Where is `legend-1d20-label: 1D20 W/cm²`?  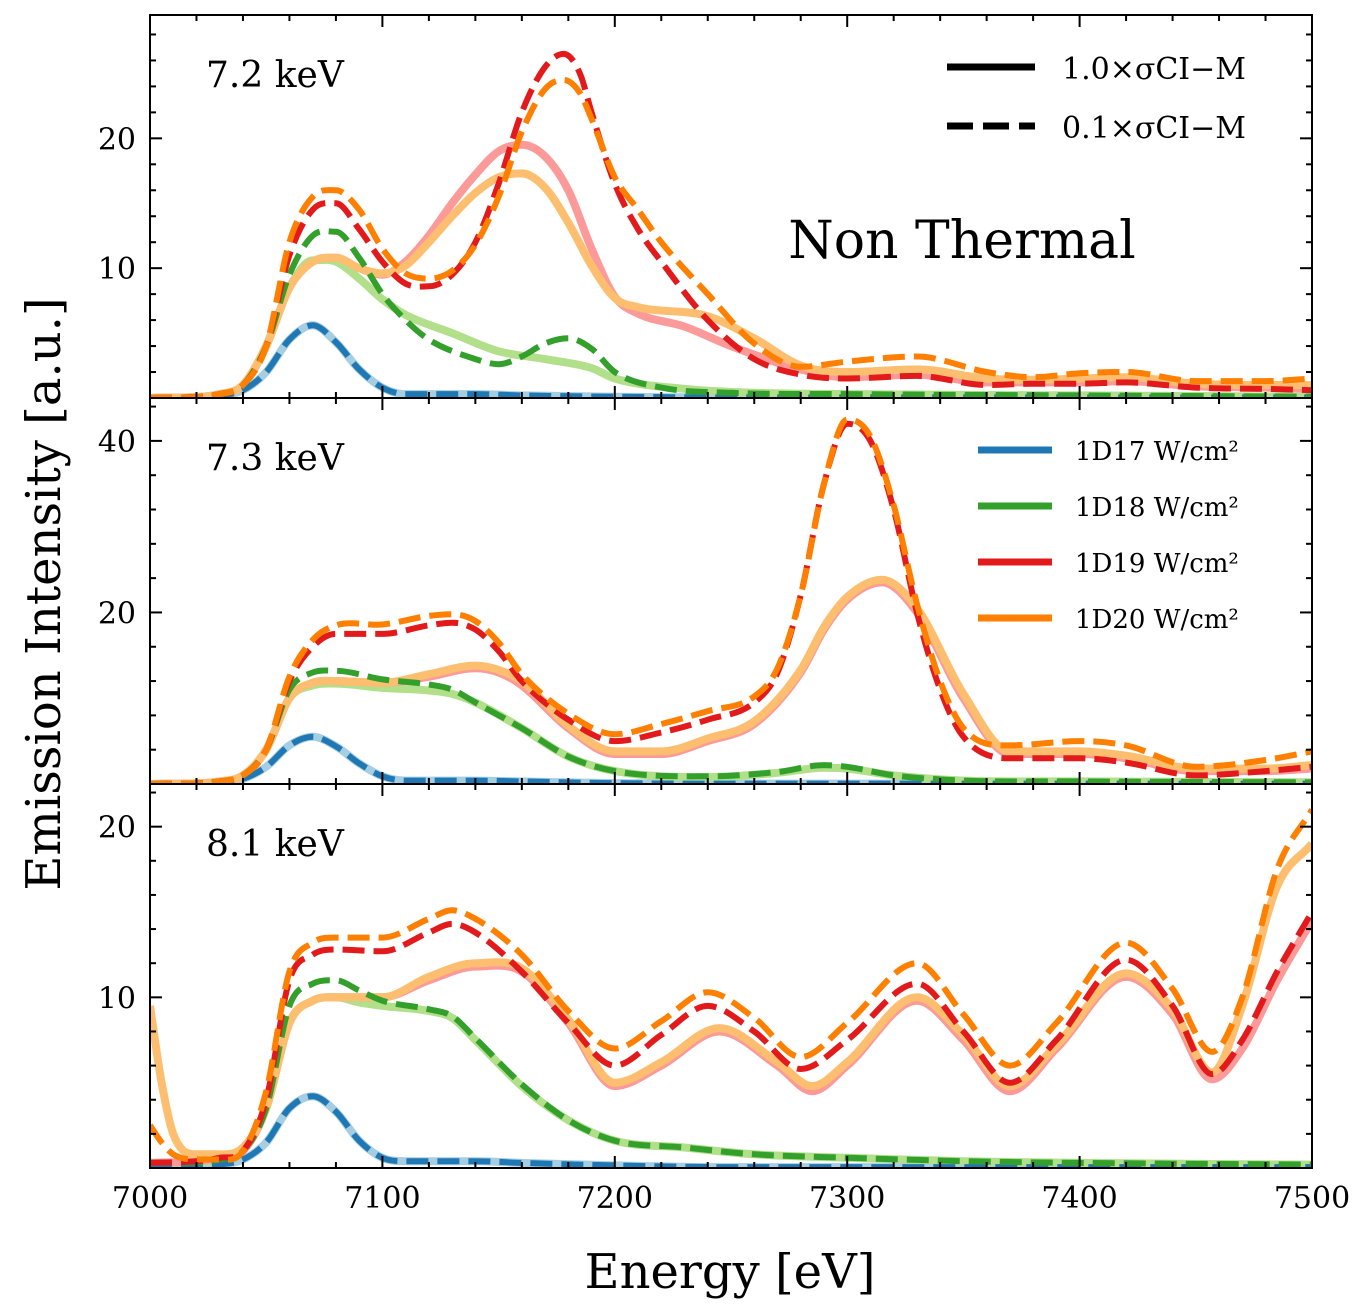
legend-1d20-label: 1D20 W/cm² is located at coordinates (1157, 620).